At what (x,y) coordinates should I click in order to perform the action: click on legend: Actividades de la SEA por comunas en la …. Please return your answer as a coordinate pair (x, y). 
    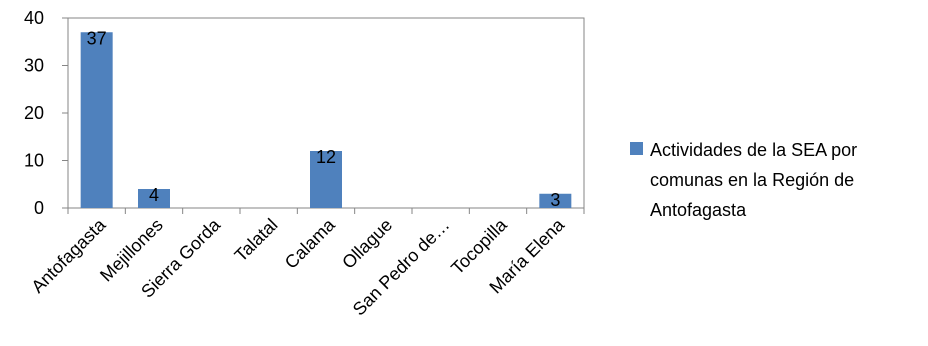
    Looking at the image, I should click on (746, 180).